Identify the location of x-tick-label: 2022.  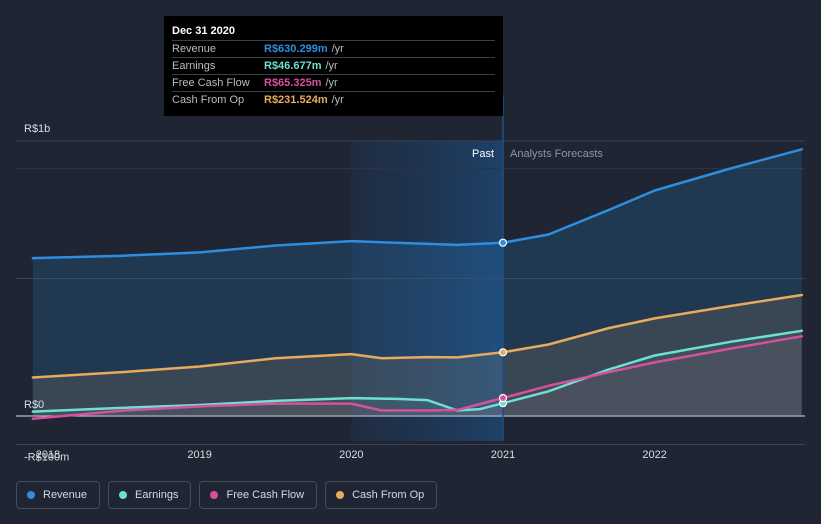
(654, 455).